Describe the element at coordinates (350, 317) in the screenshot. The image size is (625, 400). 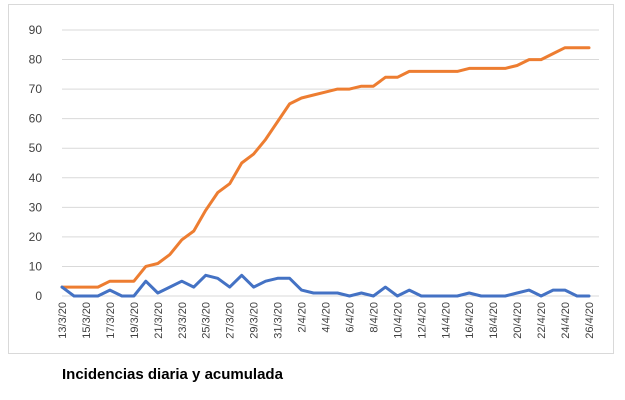
I see `x-tick-label: 6/4/20` at that location.